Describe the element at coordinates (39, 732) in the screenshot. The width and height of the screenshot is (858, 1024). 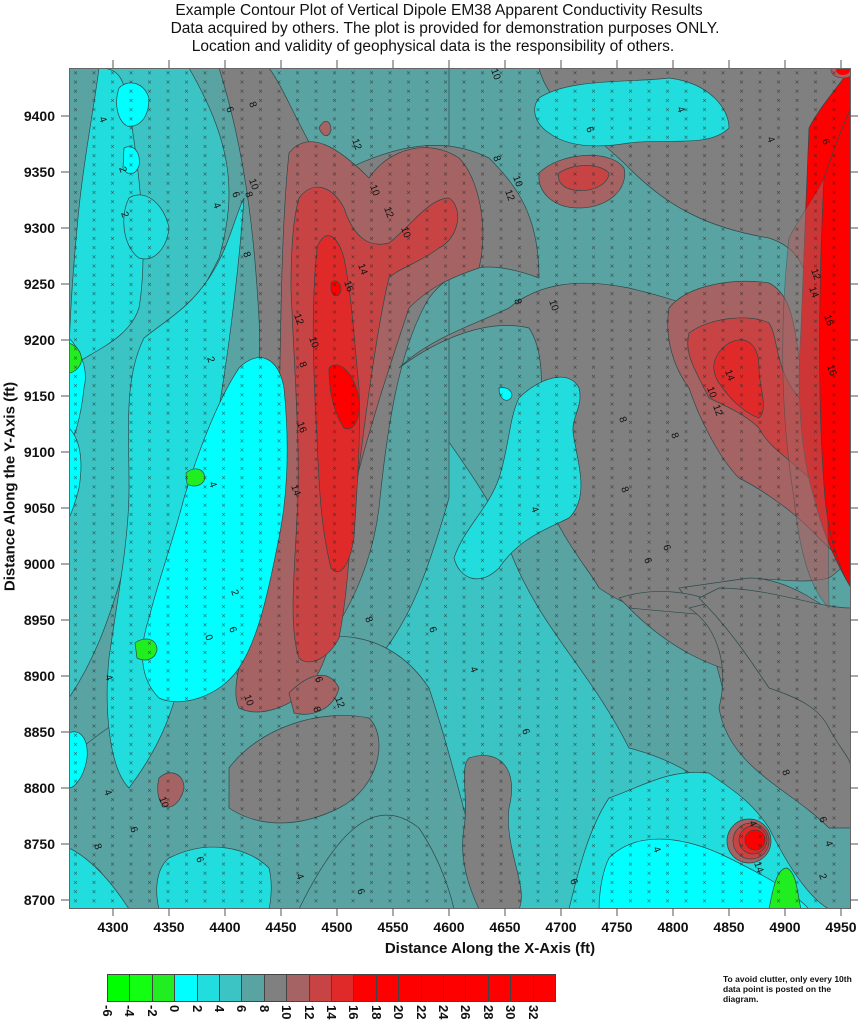
I see `y-tick-label: 8850` at that location.